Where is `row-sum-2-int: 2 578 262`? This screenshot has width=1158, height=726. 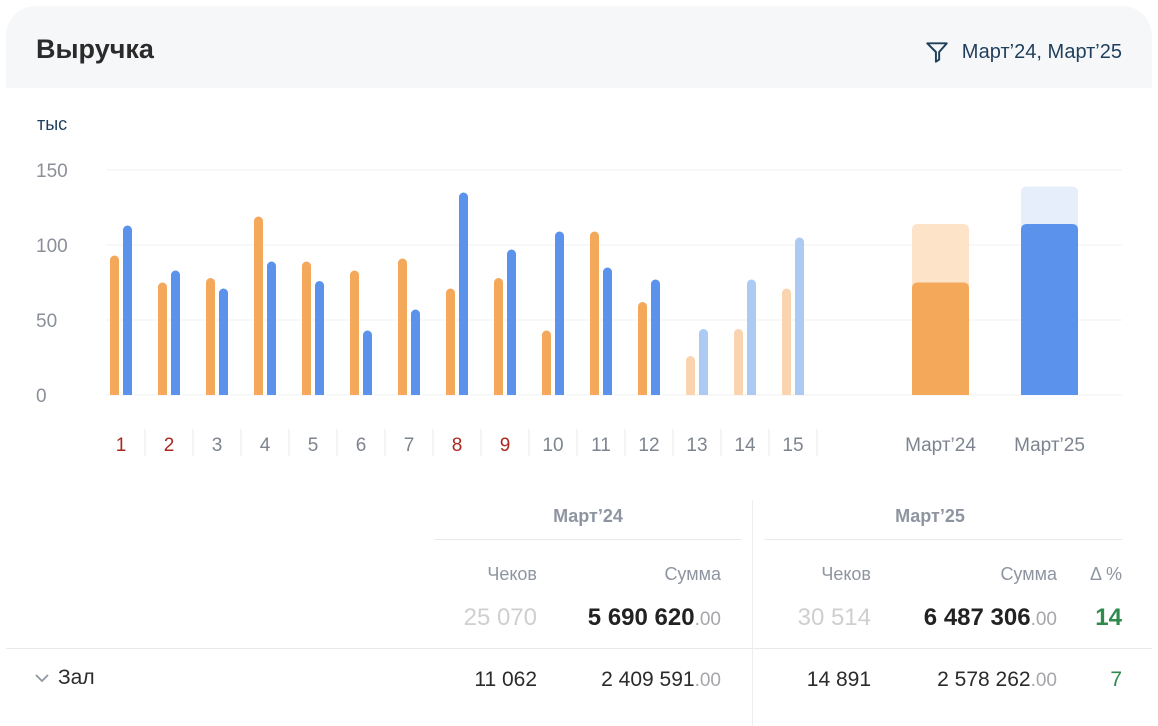
row-sum-2-int: 2 578 262 is located at coordinates (984, 679).